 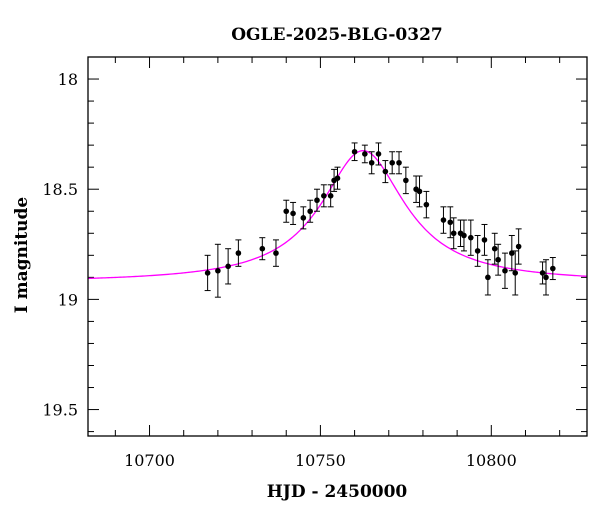 What do you see at coordinates (320, 460) in the screenshot?
I see `x-tick-label: 10750` at bounding box center [320, 460].